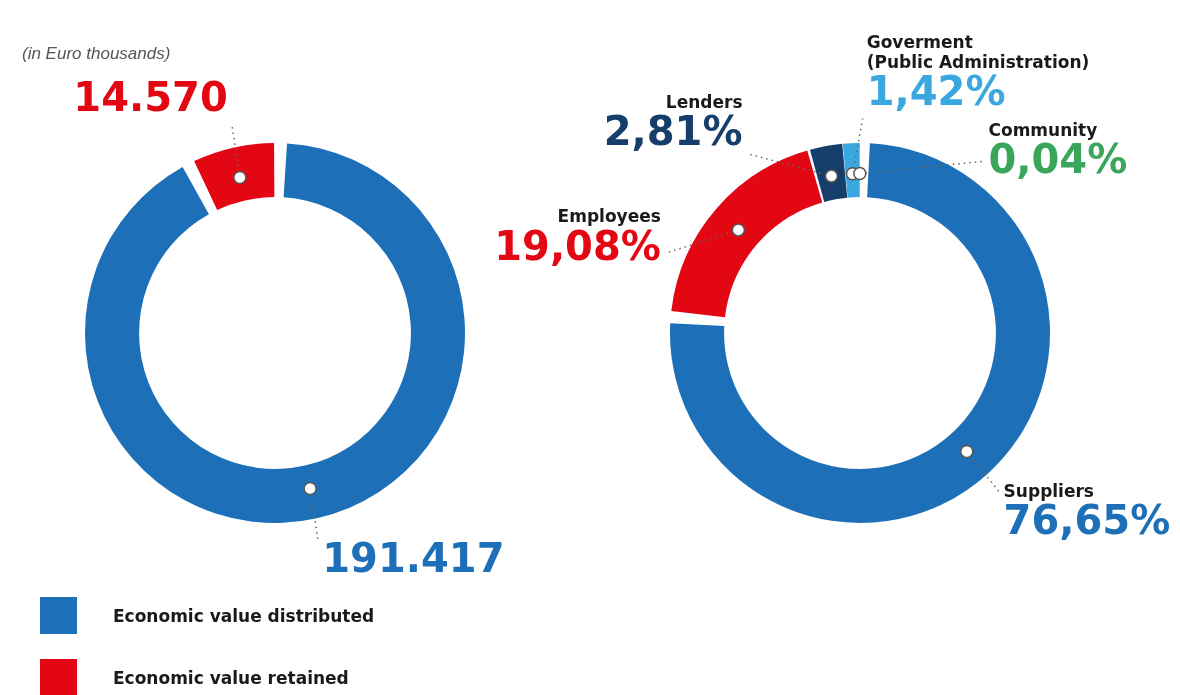 The height and width of the screenshot is (695, 1180). Describe the element at coordinates (609, 216) in the screenshot. I see `slice-label: Employees` at that location.